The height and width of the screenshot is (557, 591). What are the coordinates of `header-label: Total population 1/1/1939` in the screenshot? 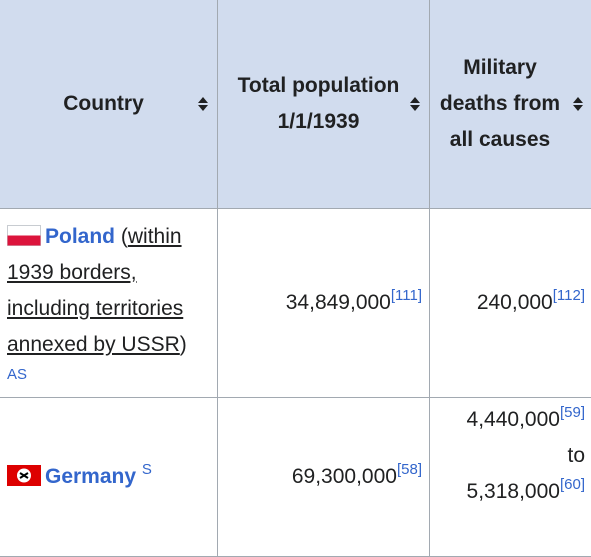 It's located at (323, 104).